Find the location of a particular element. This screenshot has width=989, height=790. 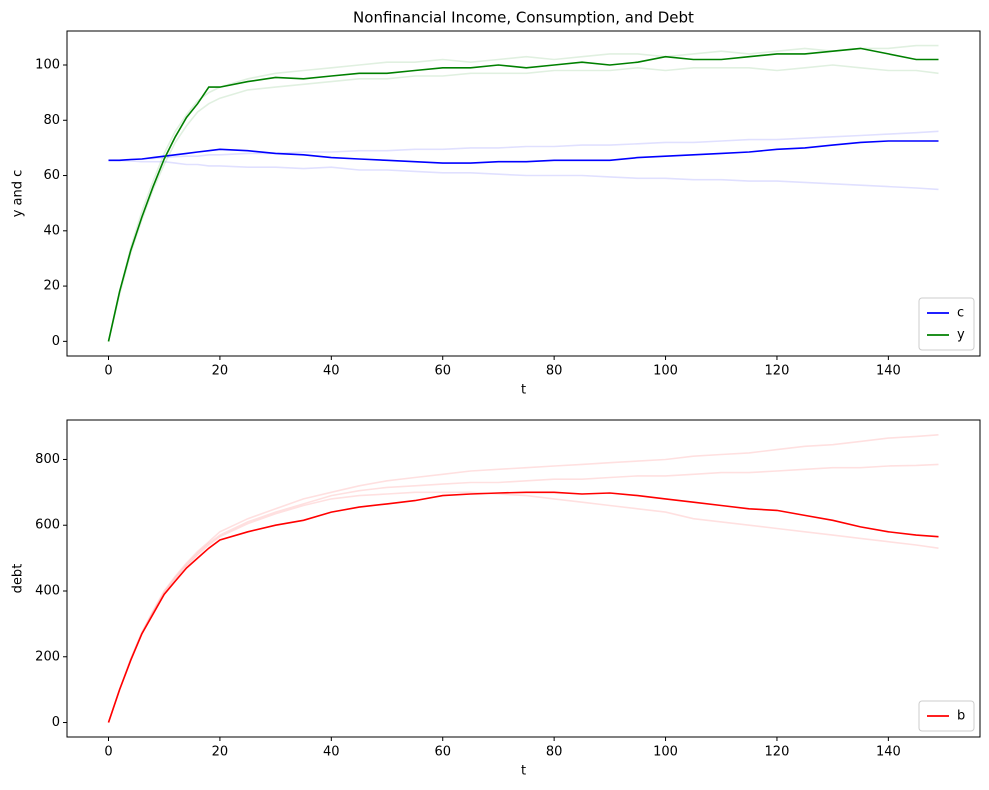

legend-label: b is located at coordinates (961, 716).